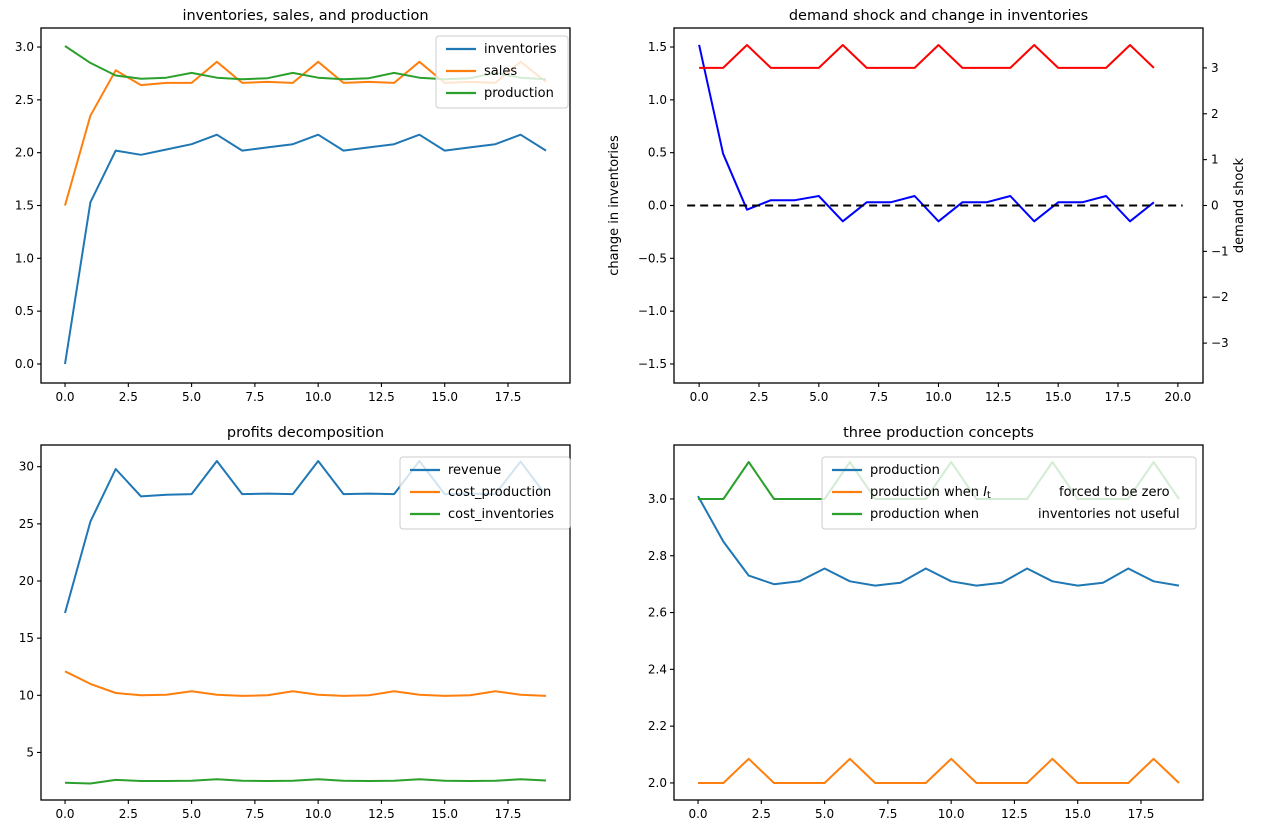 This screenshot has height=834, width=1264. Describe the element at coordinates (930, 493) in the screenshot. I see `legend-label: production when It` at that location.